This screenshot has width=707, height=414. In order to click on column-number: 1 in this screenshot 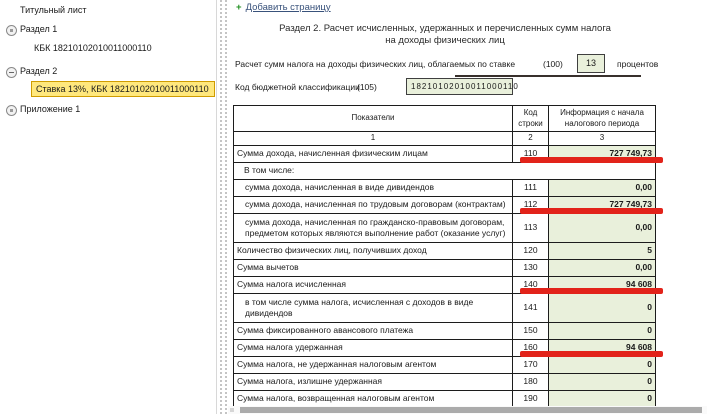, I will do `click(373, 138)`.